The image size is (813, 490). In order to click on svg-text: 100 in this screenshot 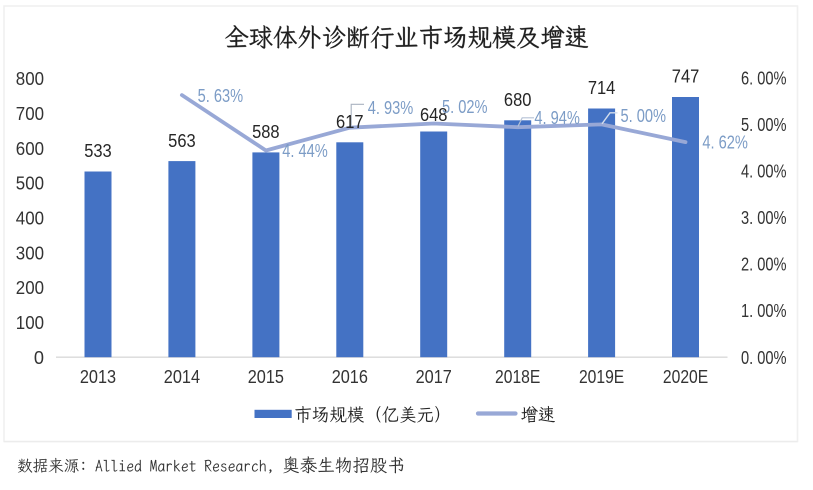, I will do `click(30, 323)`.